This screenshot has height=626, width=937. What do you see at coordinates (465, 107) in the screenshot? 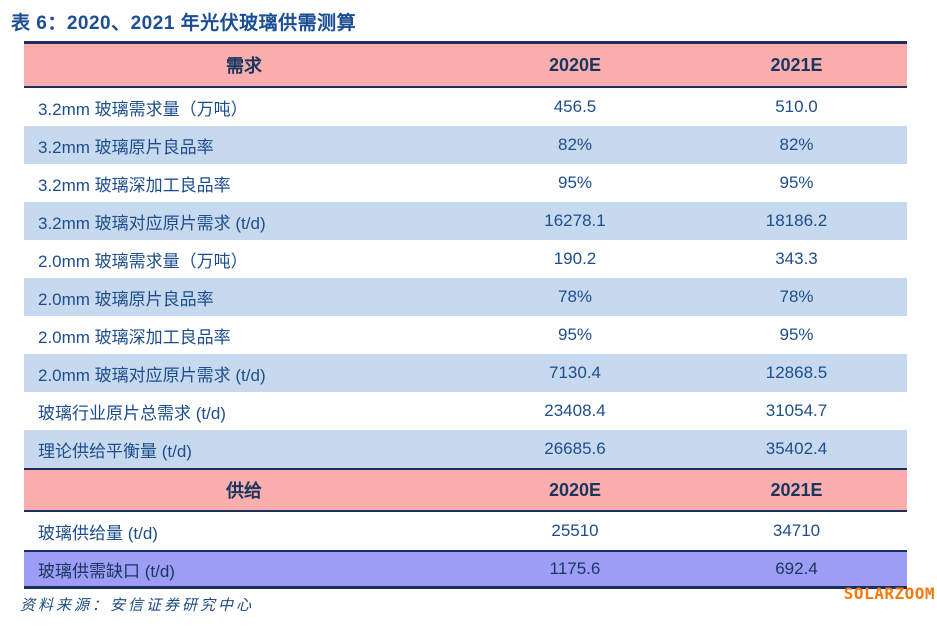
I see `table-row: 3.2mm 玻璃需求量（万吨） 456.5 510.0` at bounding box center [465, 107].